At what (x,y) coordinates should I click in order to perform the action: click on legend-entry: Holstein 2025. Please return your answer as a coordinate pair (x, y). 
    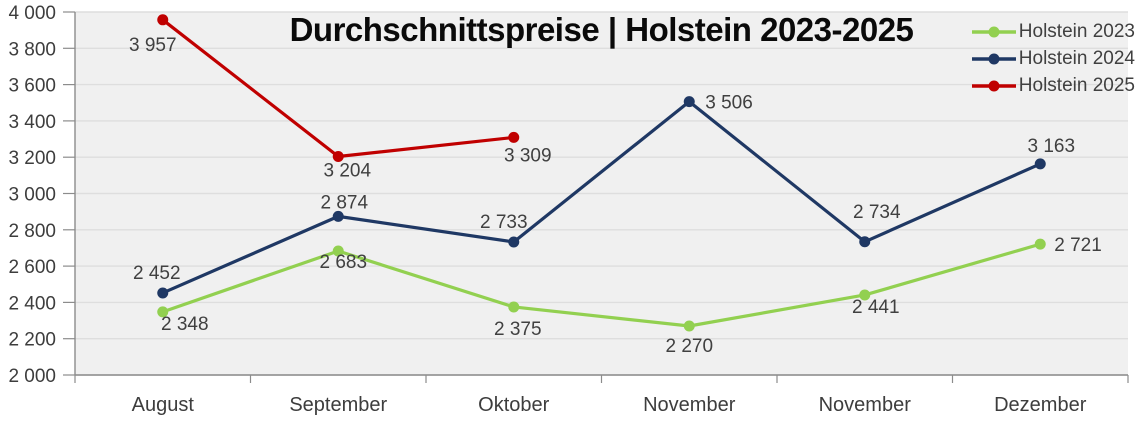
    Looking at the image, I should click on (1053, 85).